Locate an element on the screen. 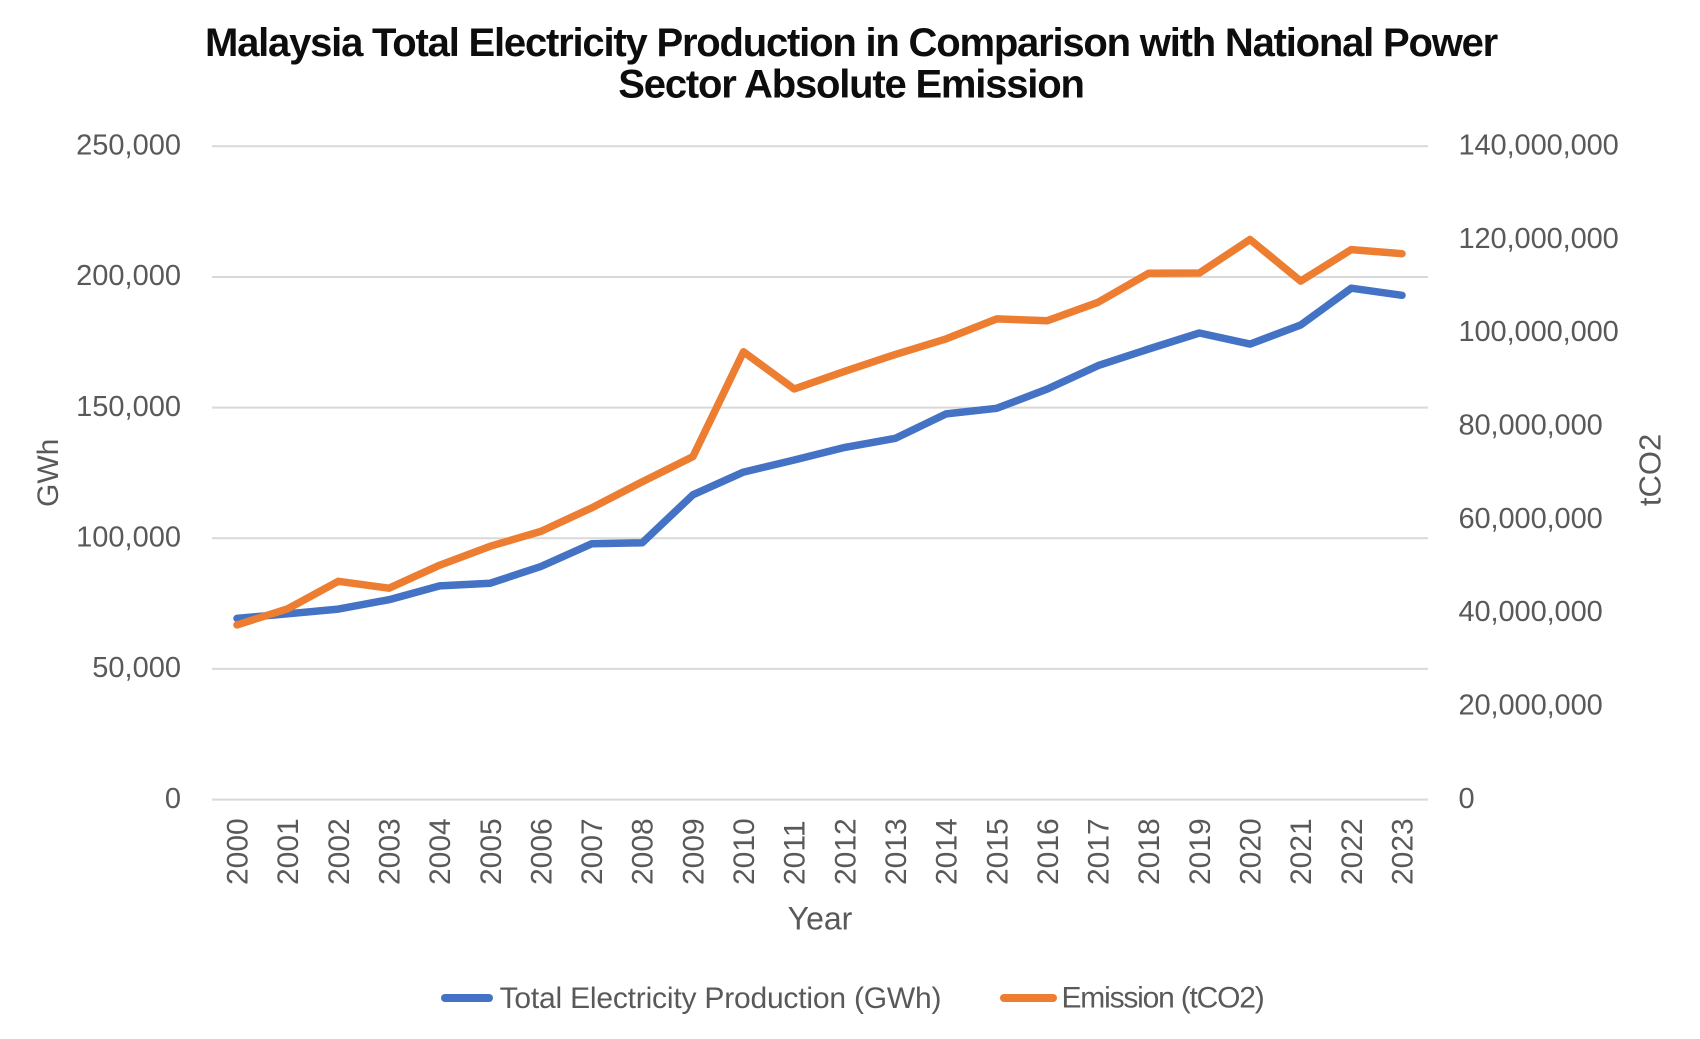 The height and width of the screenshot is (1039, 1700). svg-text: 60,000,000 is located at coordinates (1531, 519).